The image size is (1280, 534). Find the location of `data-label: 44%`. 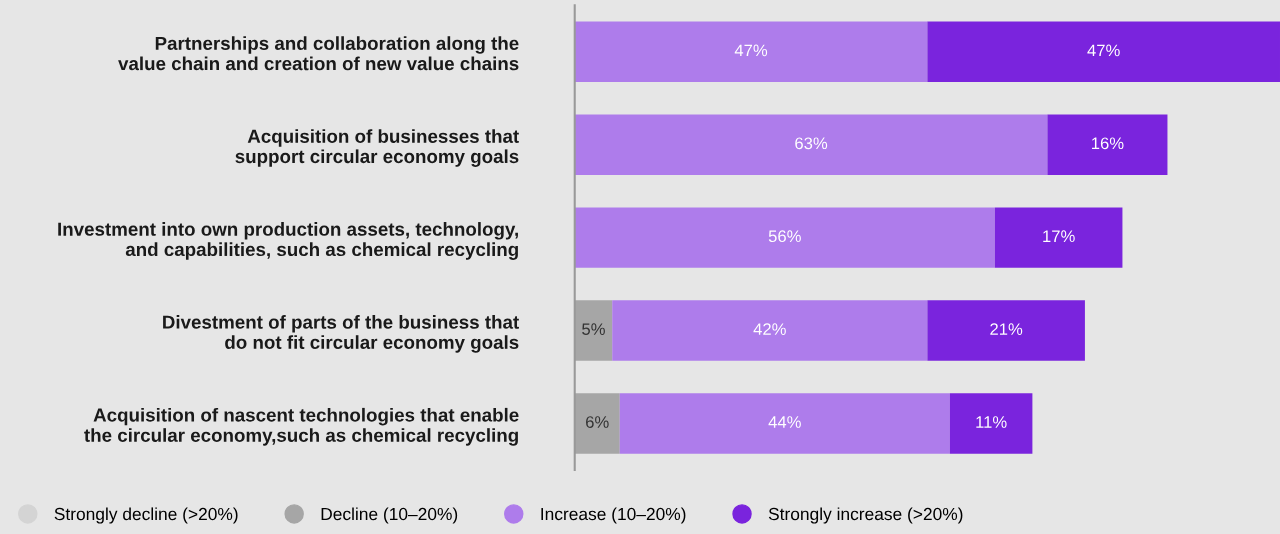

data-label: 44% is located at coordinates (784, 422).